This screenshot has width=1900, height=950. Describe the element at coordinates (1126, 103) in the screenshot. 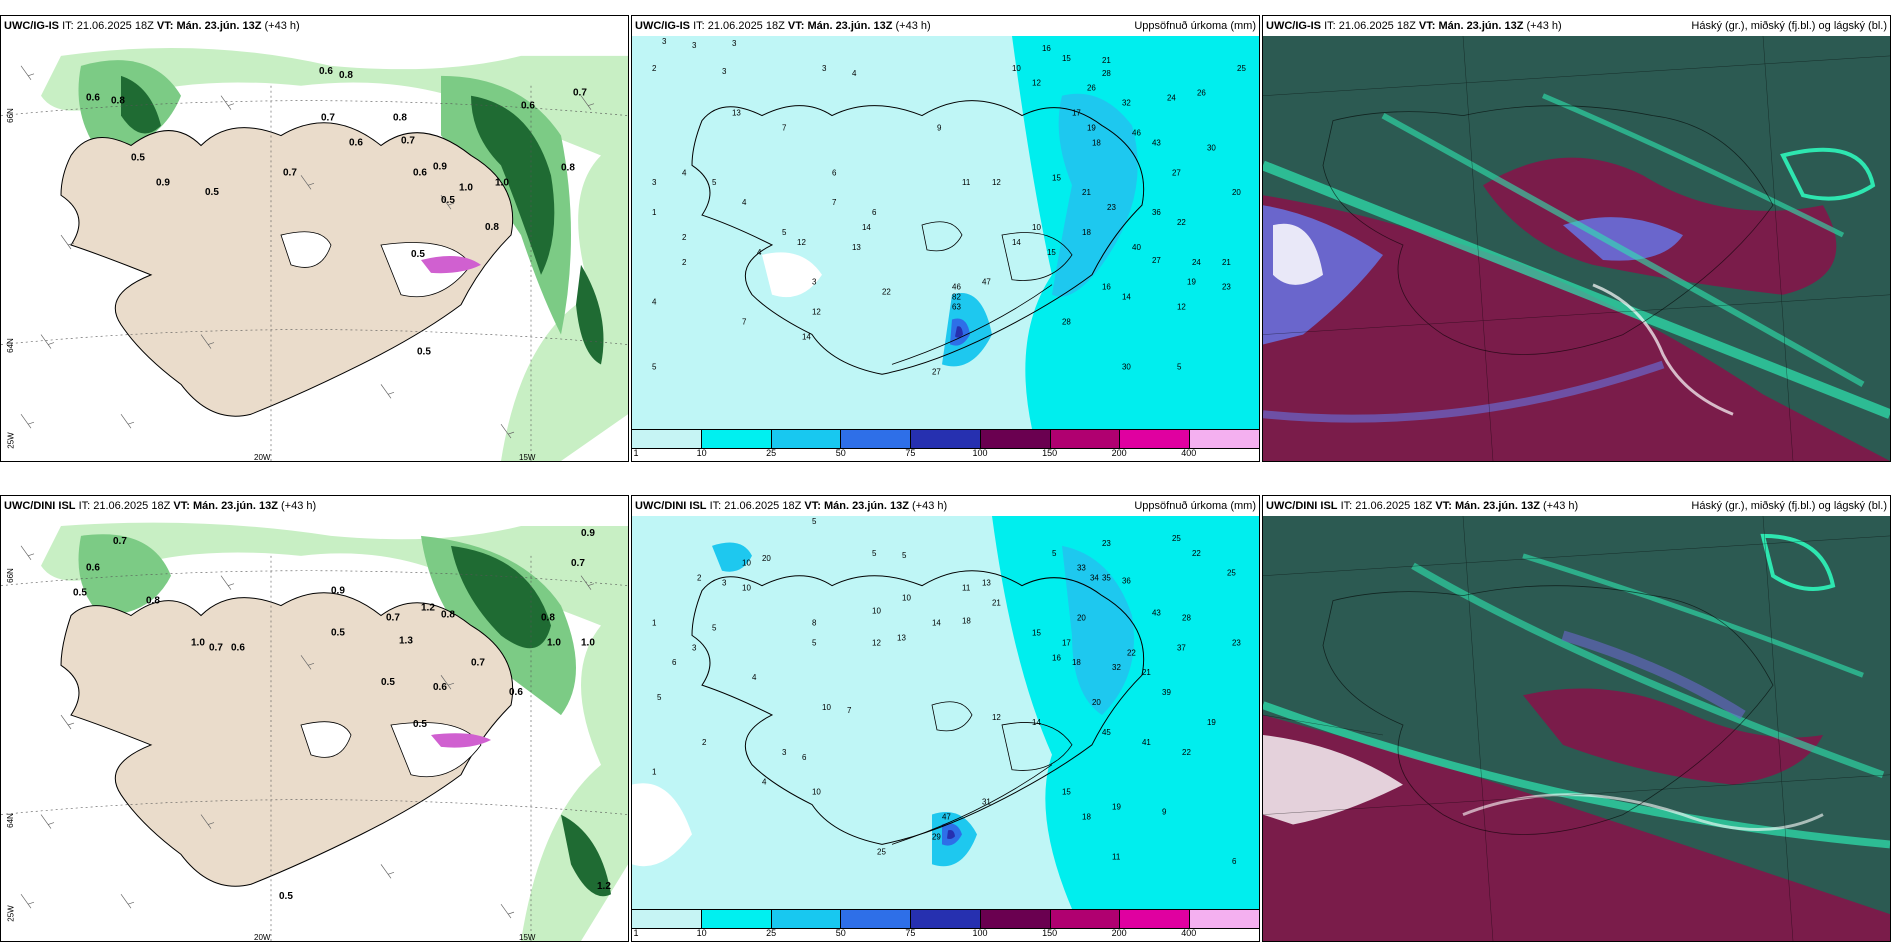

I see `precip-value: 32` at that location.